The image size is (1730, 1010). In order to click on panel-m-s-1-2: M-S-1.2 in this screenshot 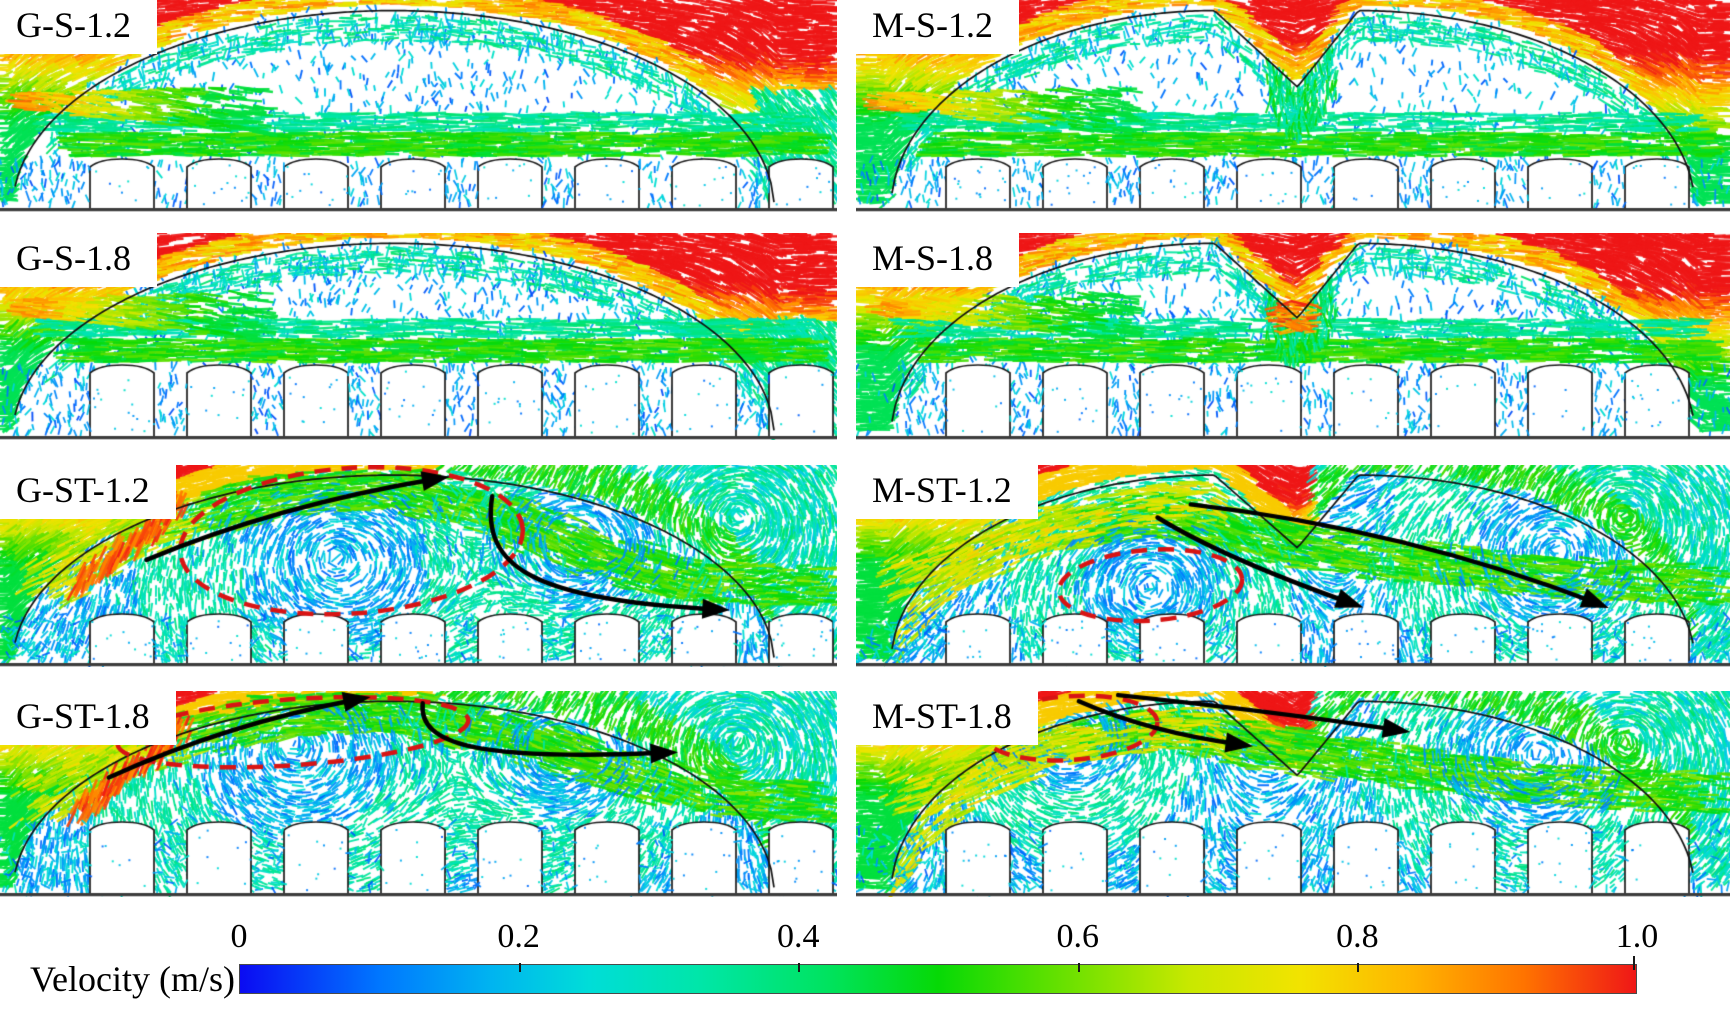, I will do `click(1293, 106)`.